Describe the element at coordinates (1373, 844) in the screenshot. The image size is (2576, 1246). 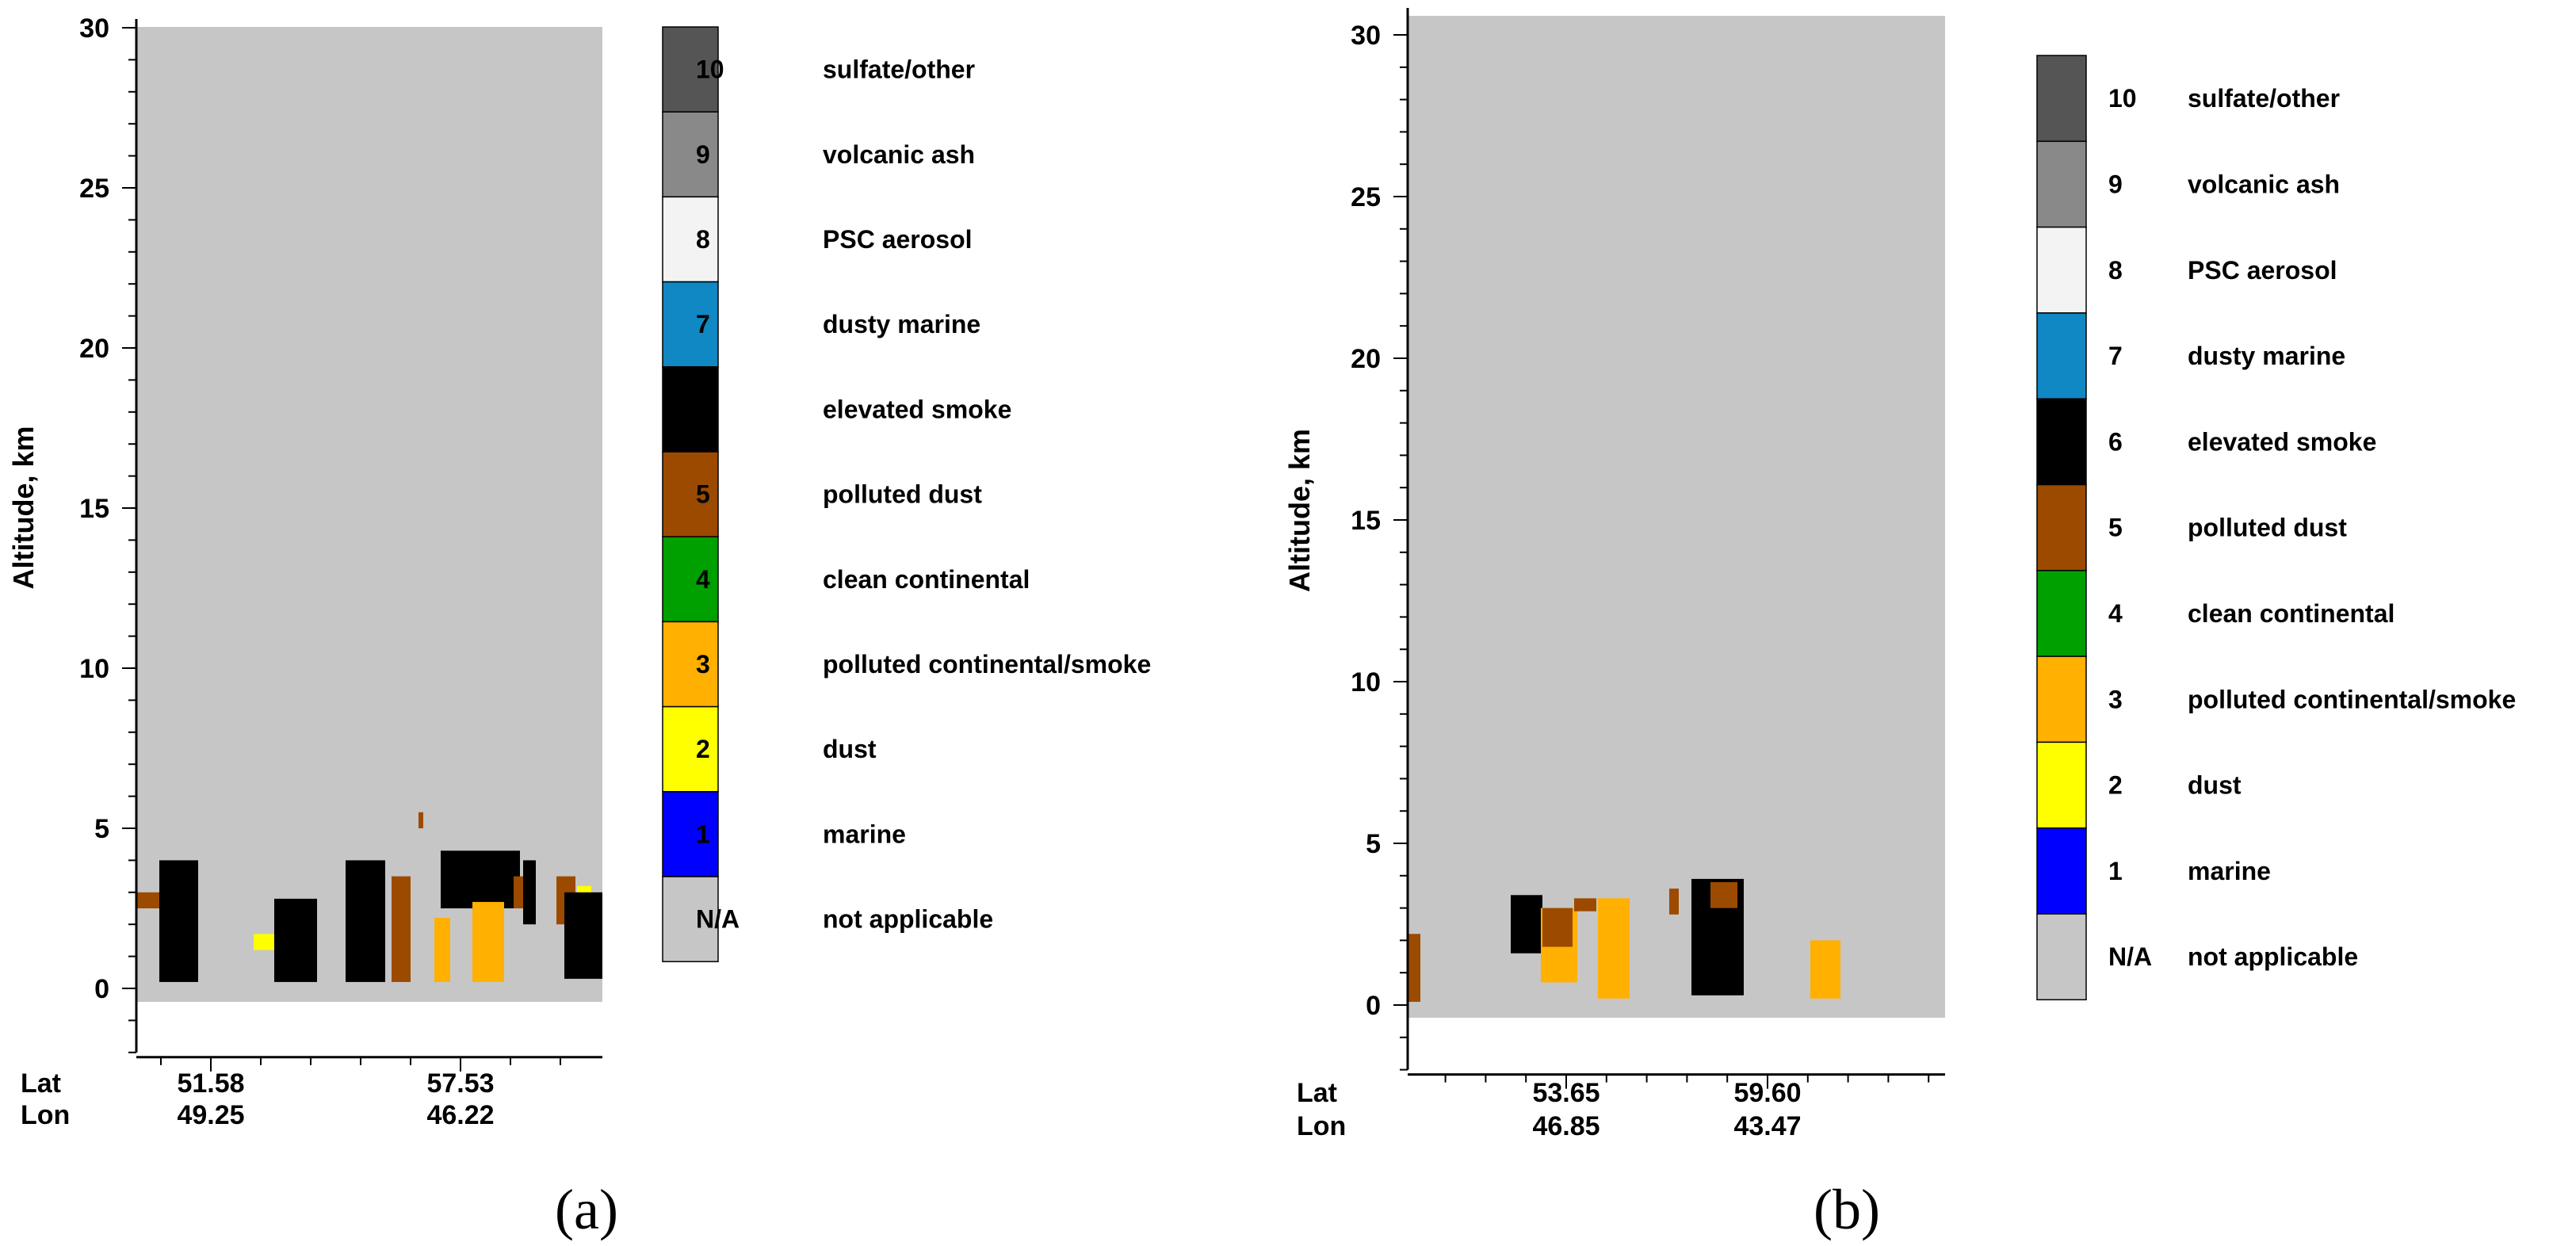
I see `y-tick-label: 5` at that location.